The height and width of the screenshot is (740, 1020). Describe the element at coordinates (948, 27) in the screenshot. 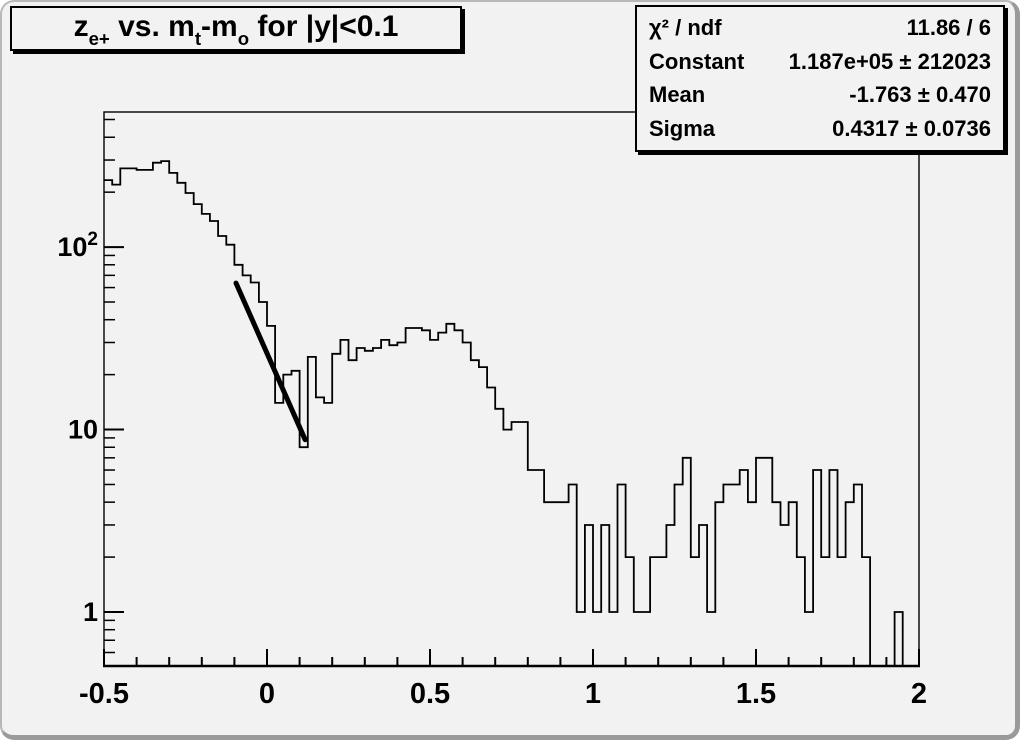

I see `stat-value: 11.86 / 6` at that location.